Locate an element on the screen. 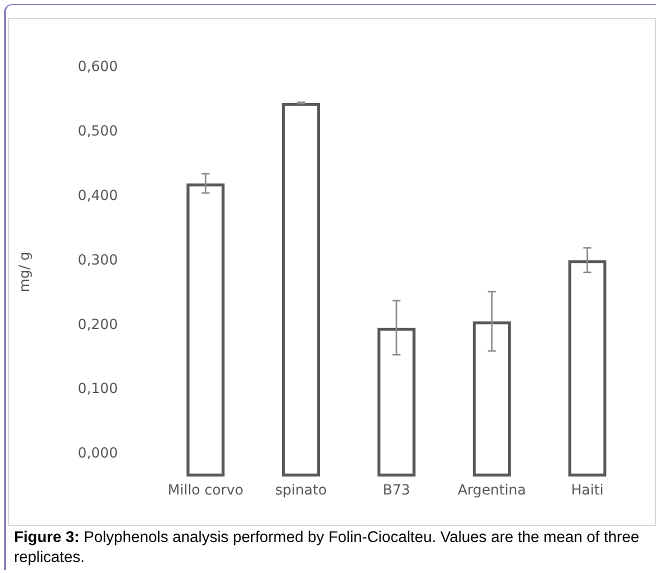 The width and height of the screenshot is (661, 573). x-tick-label: spinato is located at coordinates (301, 490).